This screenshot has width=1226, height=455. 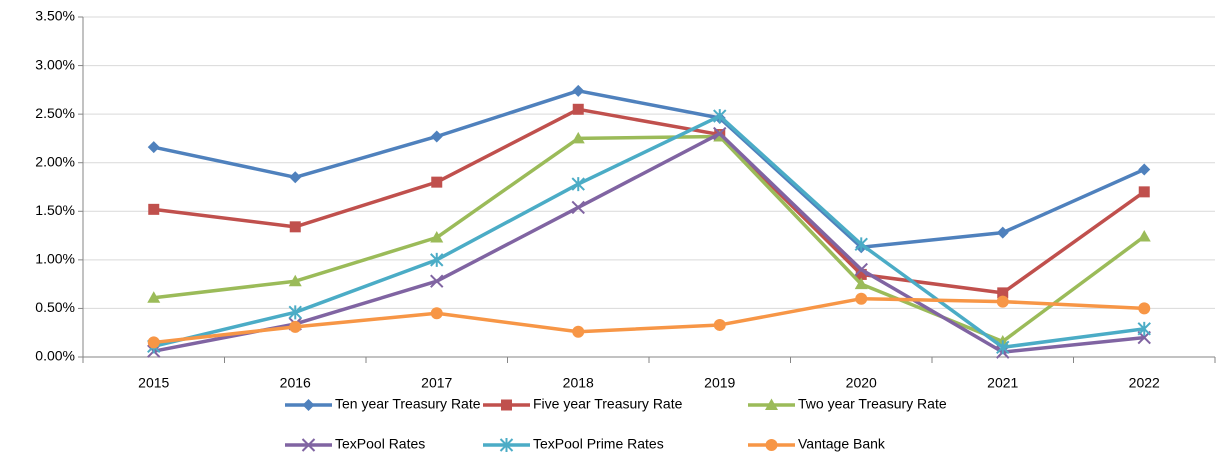 I want to click on y-tick-label: 1.50%, so click(x=55, y=210).